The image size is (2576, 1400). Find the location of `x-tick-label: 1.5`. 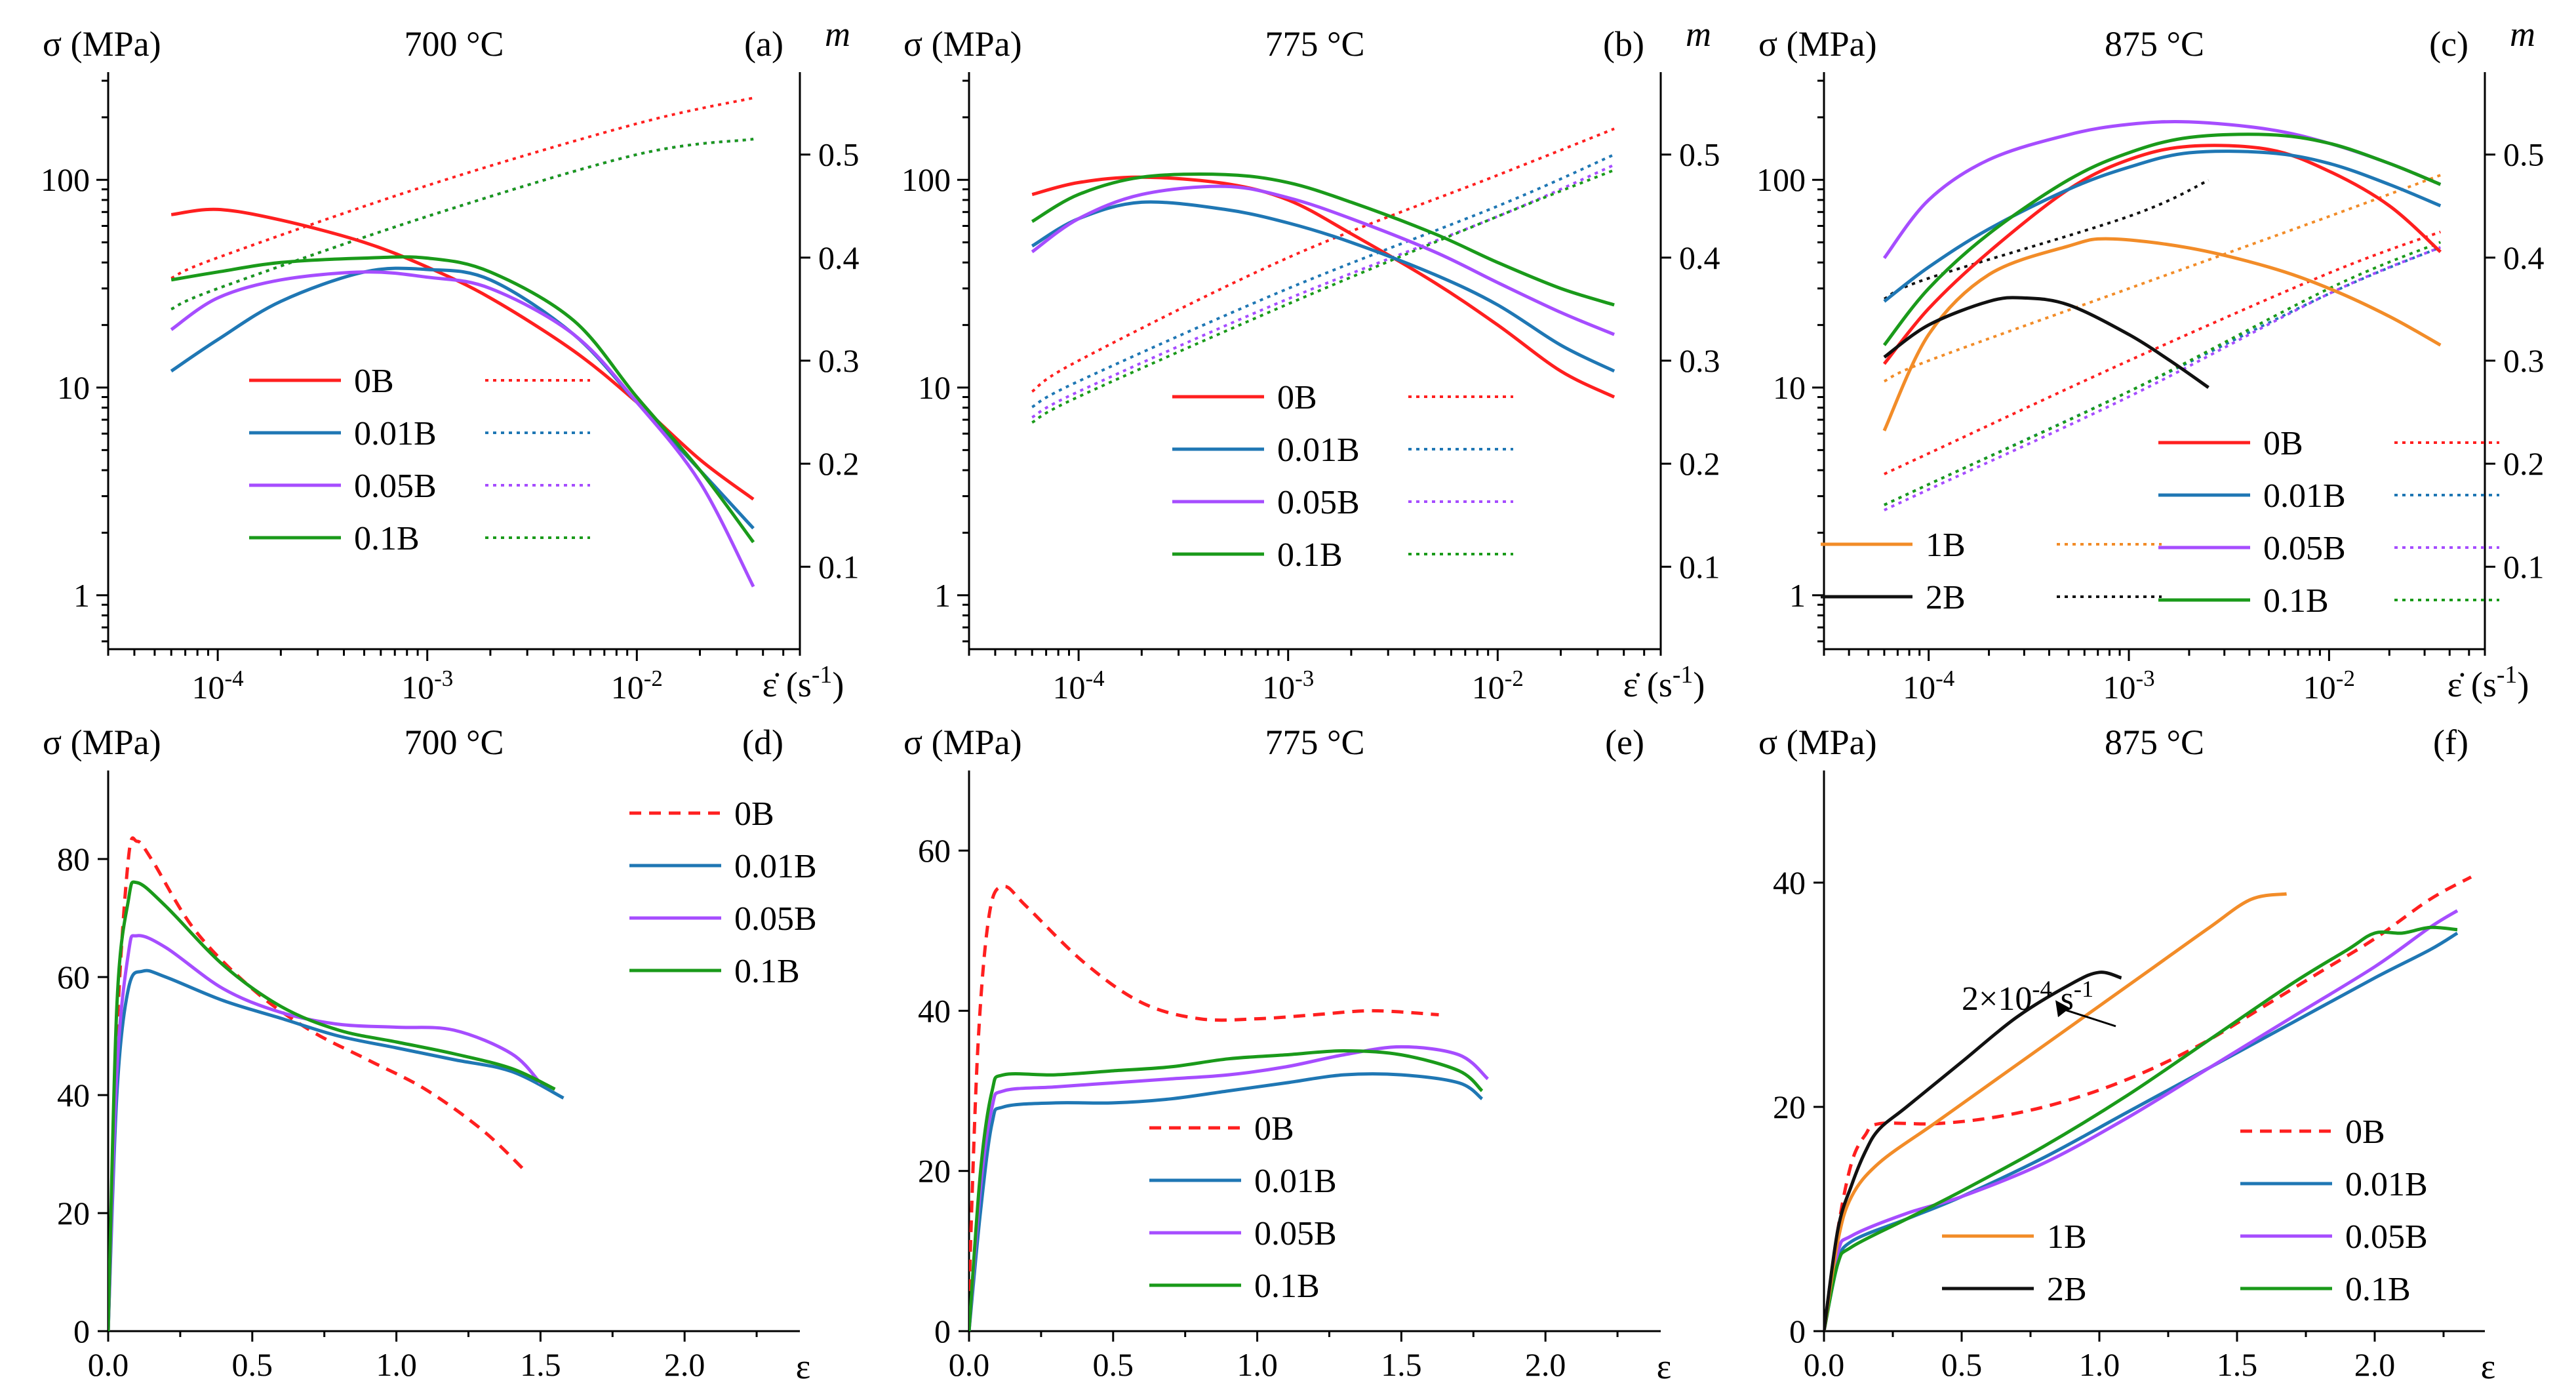

x-tick-label: 1.5 is located at coordinates (1401, 1364).